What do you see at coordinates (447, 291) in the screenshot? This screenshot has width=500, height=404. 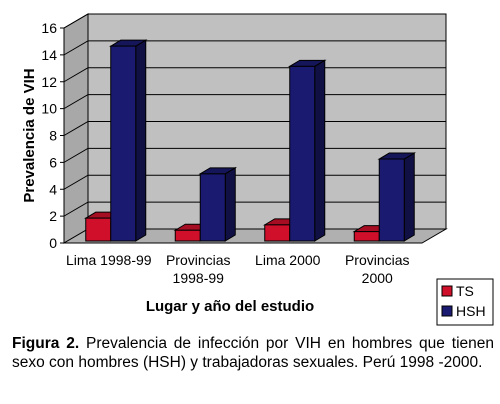 I see `legend-swatch-ts` at bounding box center [447, 291].